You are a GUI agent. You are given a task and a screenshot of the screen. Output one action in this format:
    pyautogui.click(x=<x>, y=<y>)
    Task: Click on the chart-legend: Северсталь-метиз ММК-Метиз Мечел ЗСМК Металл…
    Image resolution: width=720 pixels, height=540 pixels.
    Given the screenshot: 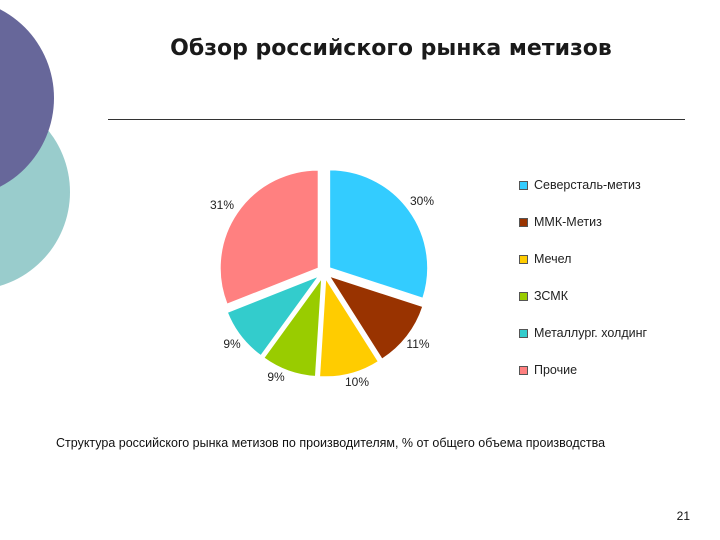 What is the action you would take?
    pyautogui.click(x=619, y=287)
    